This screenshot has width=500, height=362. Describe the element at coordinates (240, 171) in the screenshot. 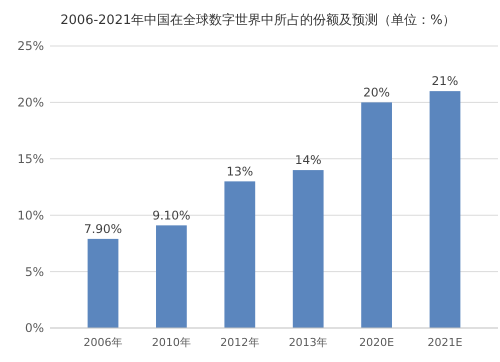

I see `data-label: 13%` at that location.